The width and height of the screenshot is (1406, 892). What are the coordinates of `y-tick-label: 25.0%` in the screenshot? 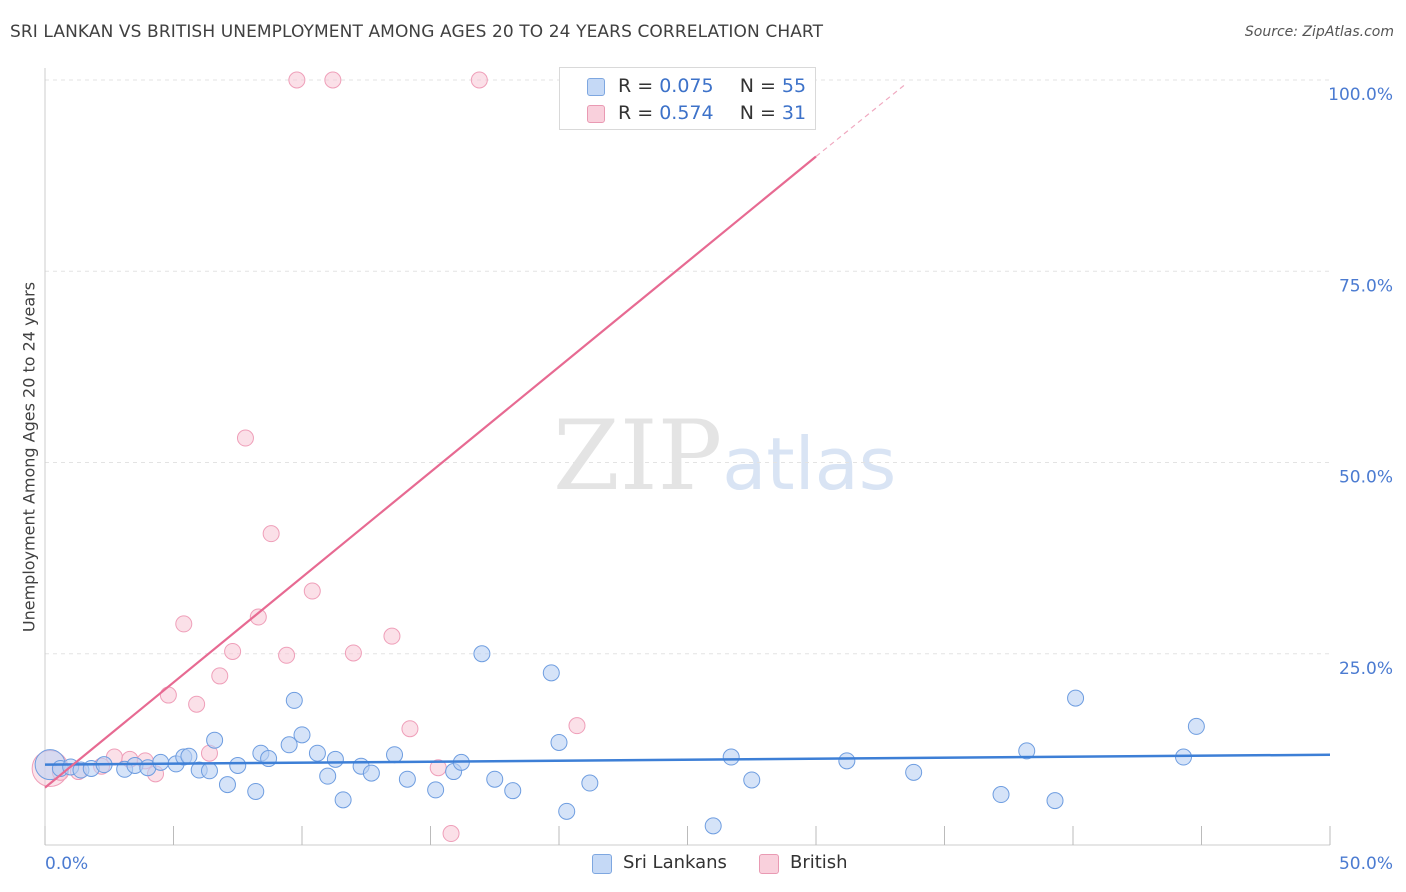 It's located at (1366, 669).